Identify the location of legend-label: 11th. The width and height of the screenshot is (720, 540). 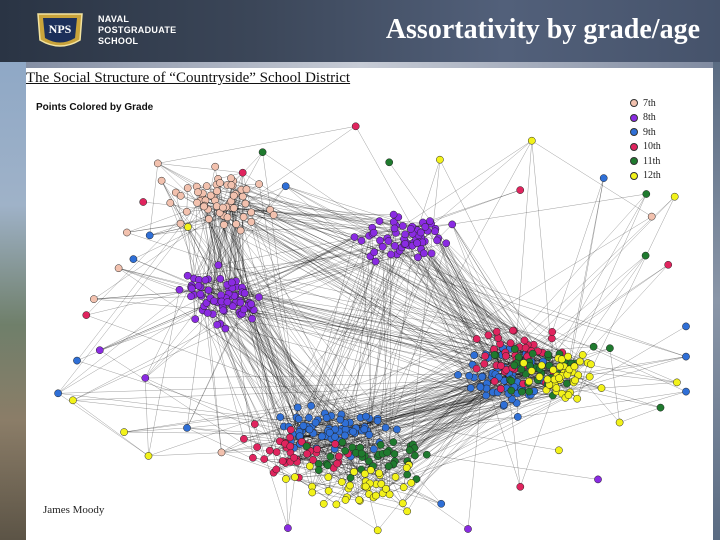
(652, 161).